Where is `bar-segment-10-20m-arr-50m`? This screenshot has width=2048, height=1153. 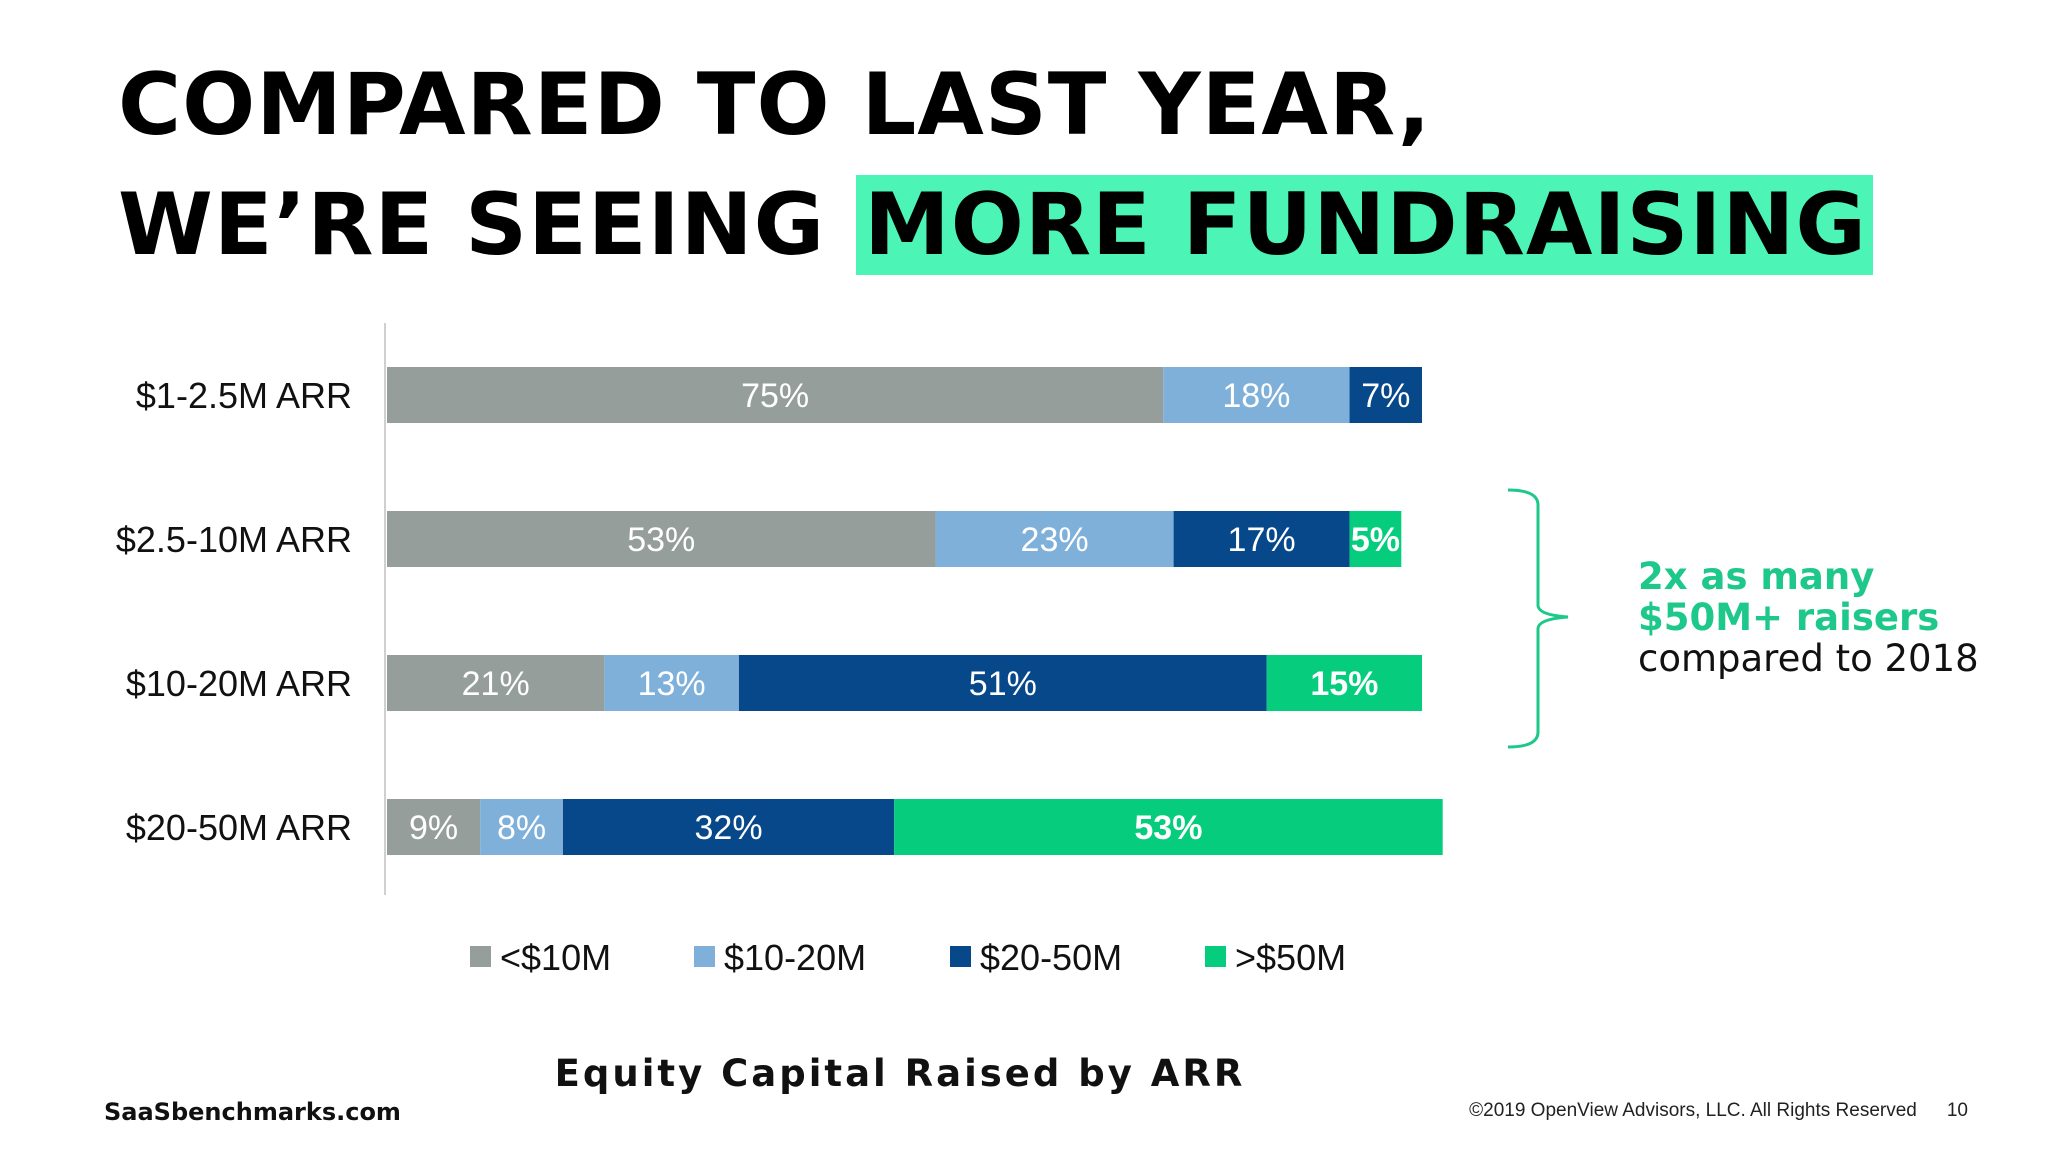
bar-segment-10-20m-arr-50m is located at coordinates (1344, 683).